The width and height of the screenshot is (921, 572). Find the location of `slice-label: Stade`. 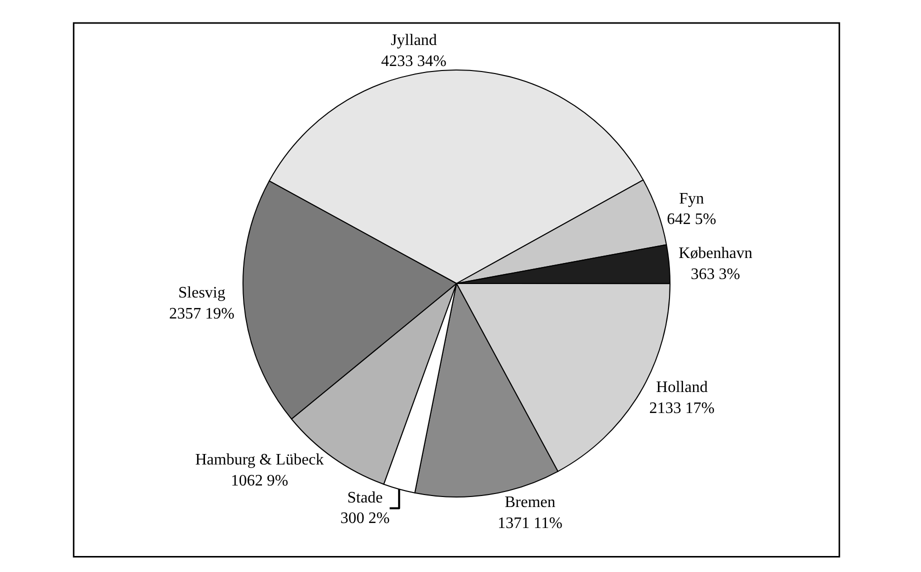

slice-label: Stade is located at coordinates (365, 497).